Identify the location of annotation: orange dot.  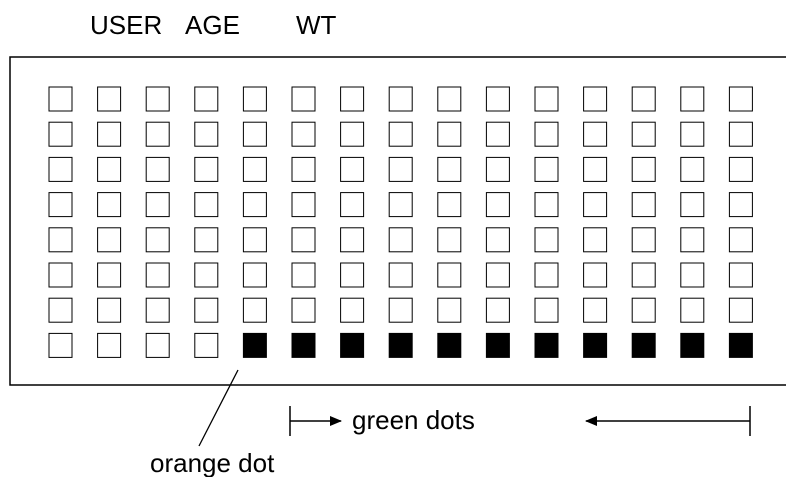
(212, 462).